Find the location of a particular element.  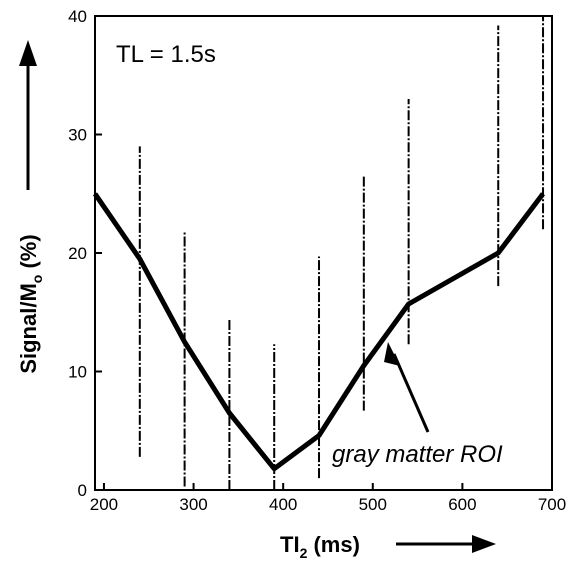

inset-label: TL = 1.5s is located at coordinates (166, 54).